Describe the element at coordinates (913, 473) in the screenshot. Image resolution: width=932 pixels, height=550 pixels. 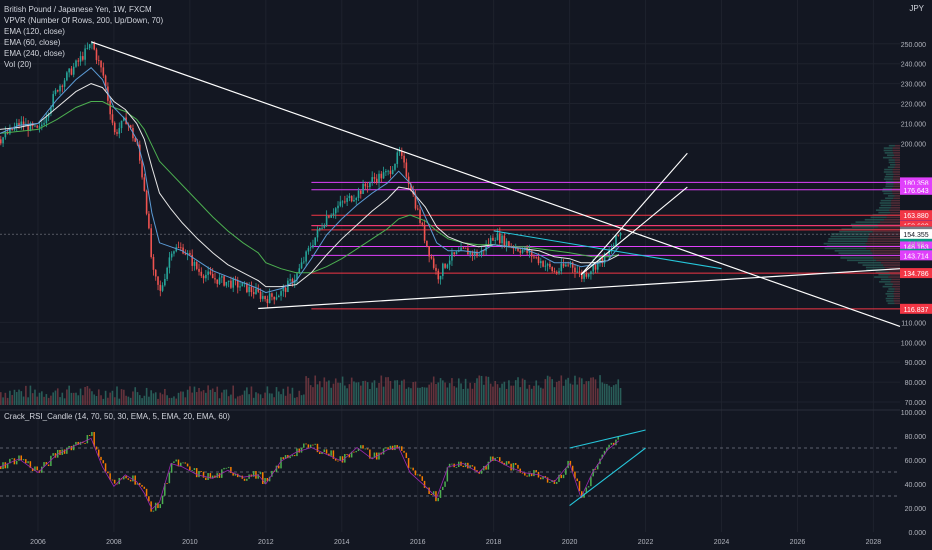
I see `rsi-axis: 100.000 80.000 60.000 40.000 20.000 0.000` at that location.